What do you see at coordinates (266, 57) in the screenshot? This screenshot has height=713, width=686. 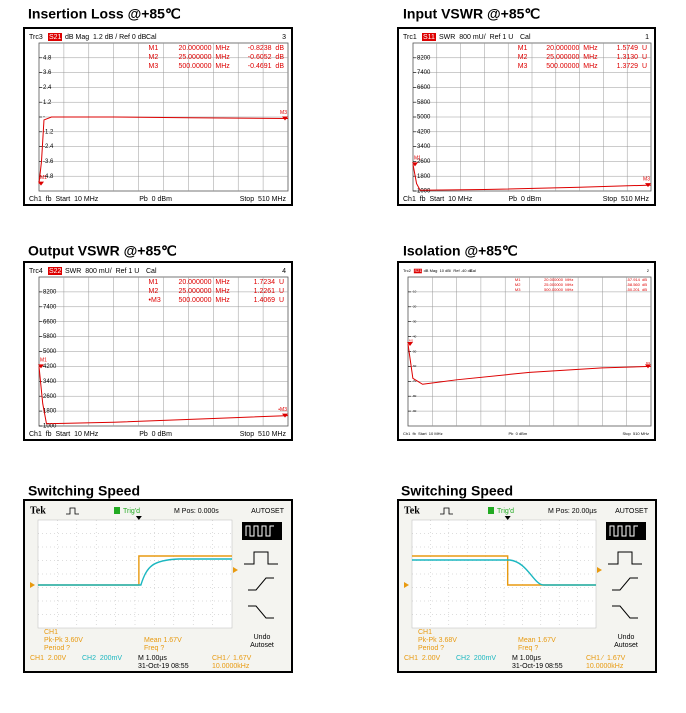 I see `marker-value: -0.6052 dB` at bounding box center [266, 57].